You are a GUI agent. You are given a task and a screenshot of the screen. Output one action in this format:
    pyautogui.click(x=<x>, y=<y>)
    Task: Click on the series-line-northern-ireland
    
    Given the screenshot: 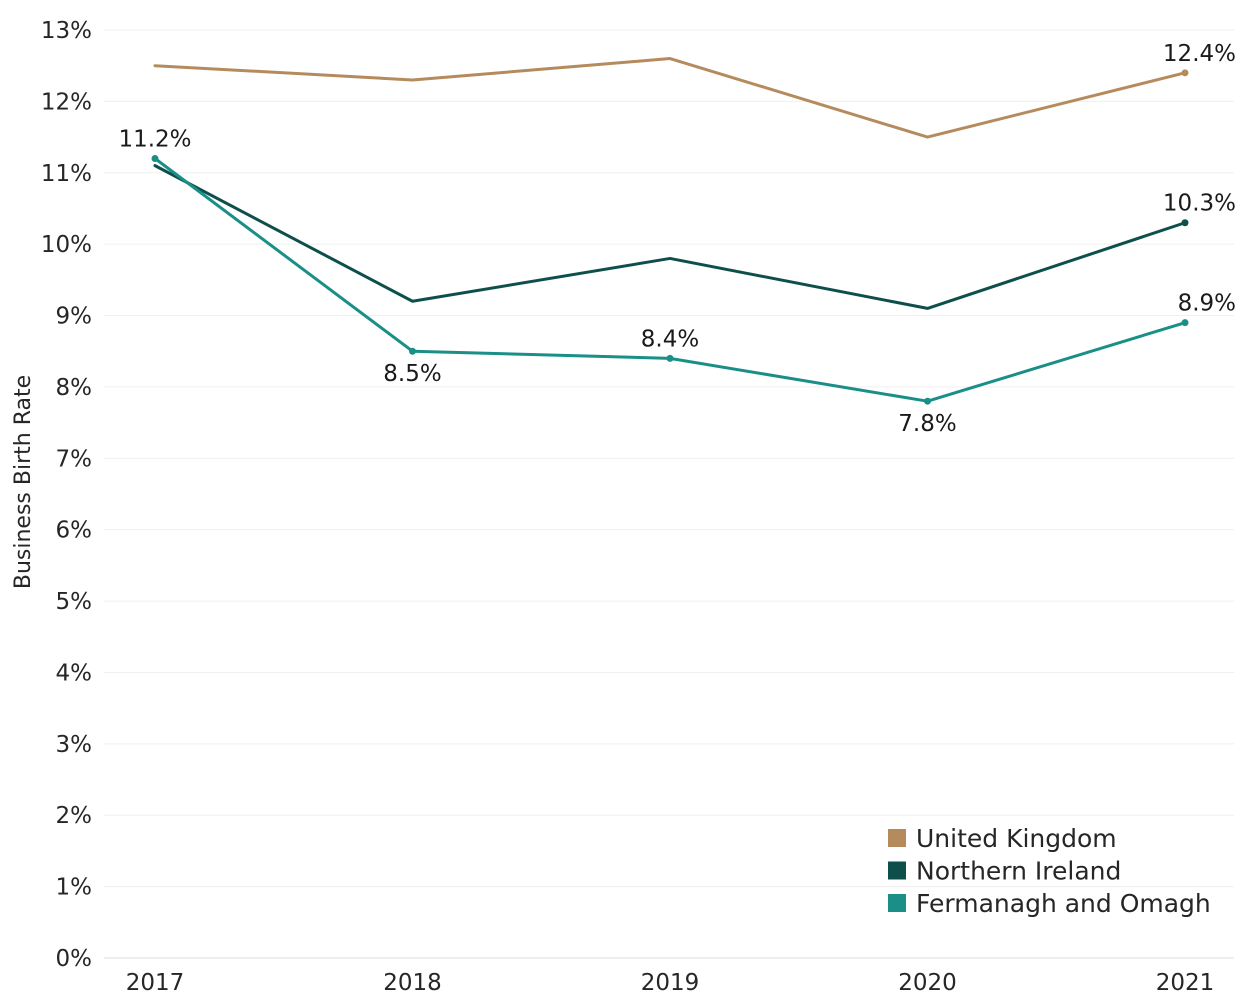 What is the action you would take?
    pyautogui.click(x=670, y=237)
    